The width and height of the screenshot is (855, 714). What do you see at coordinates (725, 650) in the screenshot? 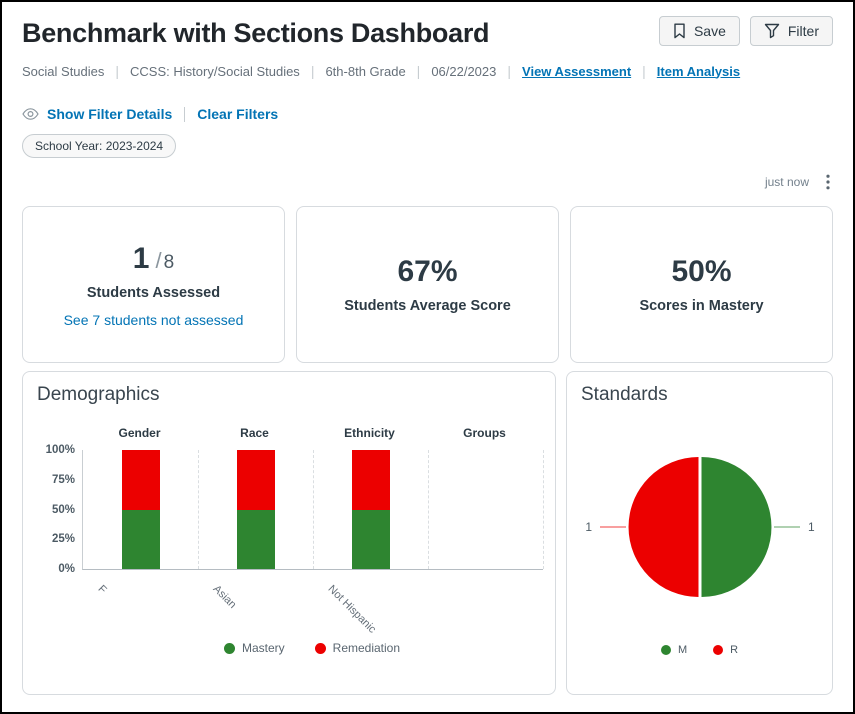
I see `legend-item-r: R` at bounding box center [725, 650].